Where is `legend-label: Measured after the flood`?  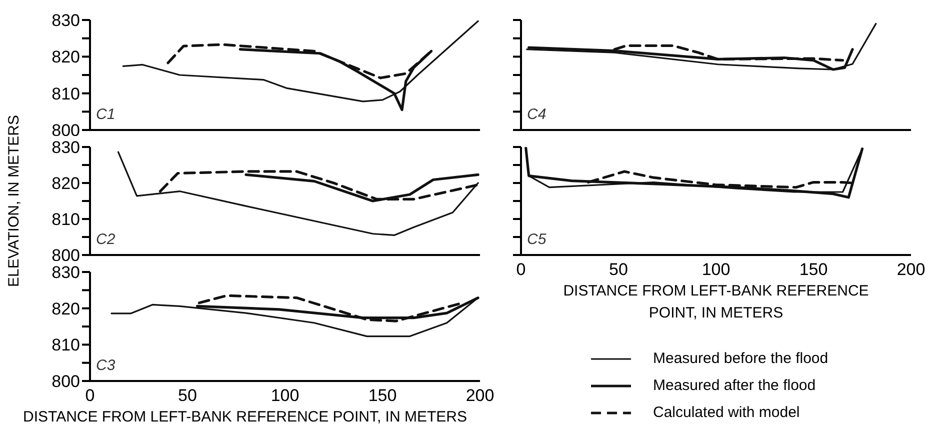 legend-label: Measured after the flood is located at coordinates (734, 385).